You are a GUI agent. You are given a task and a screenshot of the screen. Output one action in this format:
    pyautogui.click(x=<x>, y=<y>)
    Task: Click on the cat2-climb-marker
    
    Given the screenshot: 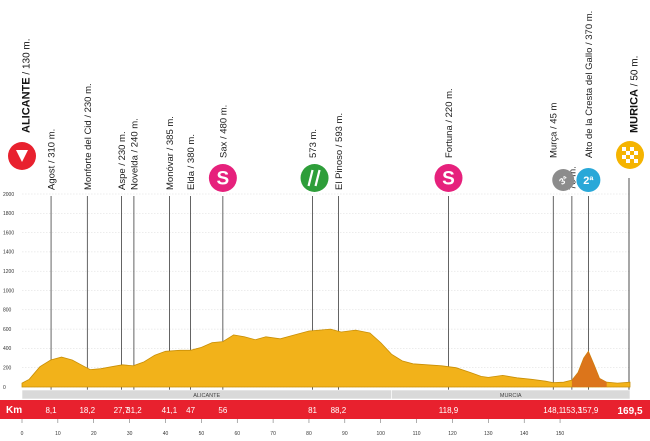 What is the action you would take?
    pyautogui.click(x=588, y=180)
    